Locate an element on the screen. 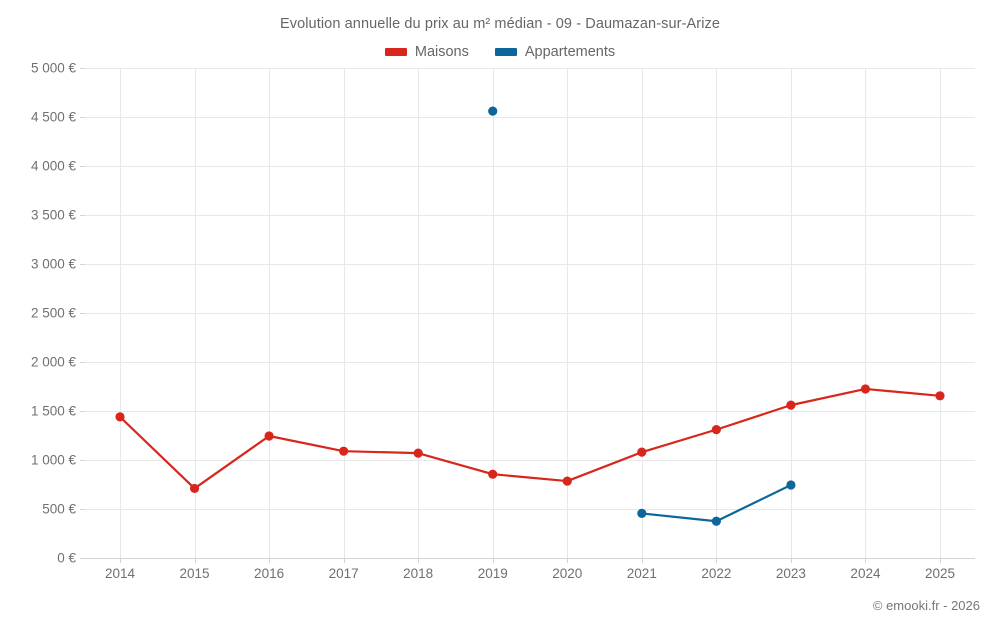  legend-label-maisons: Maisons is located at coordinates (441, 52).